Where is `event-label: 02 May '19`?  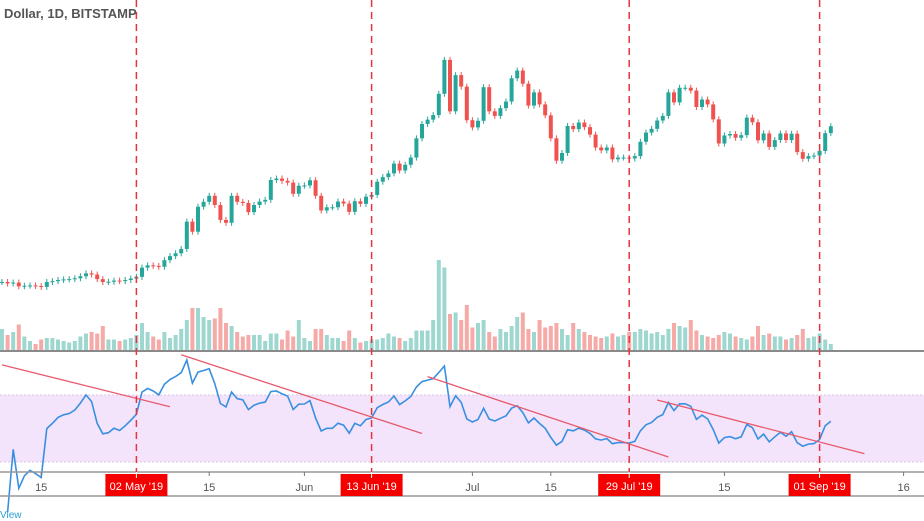 event-label: 02 May '19 is located at coordinates (136, 487).